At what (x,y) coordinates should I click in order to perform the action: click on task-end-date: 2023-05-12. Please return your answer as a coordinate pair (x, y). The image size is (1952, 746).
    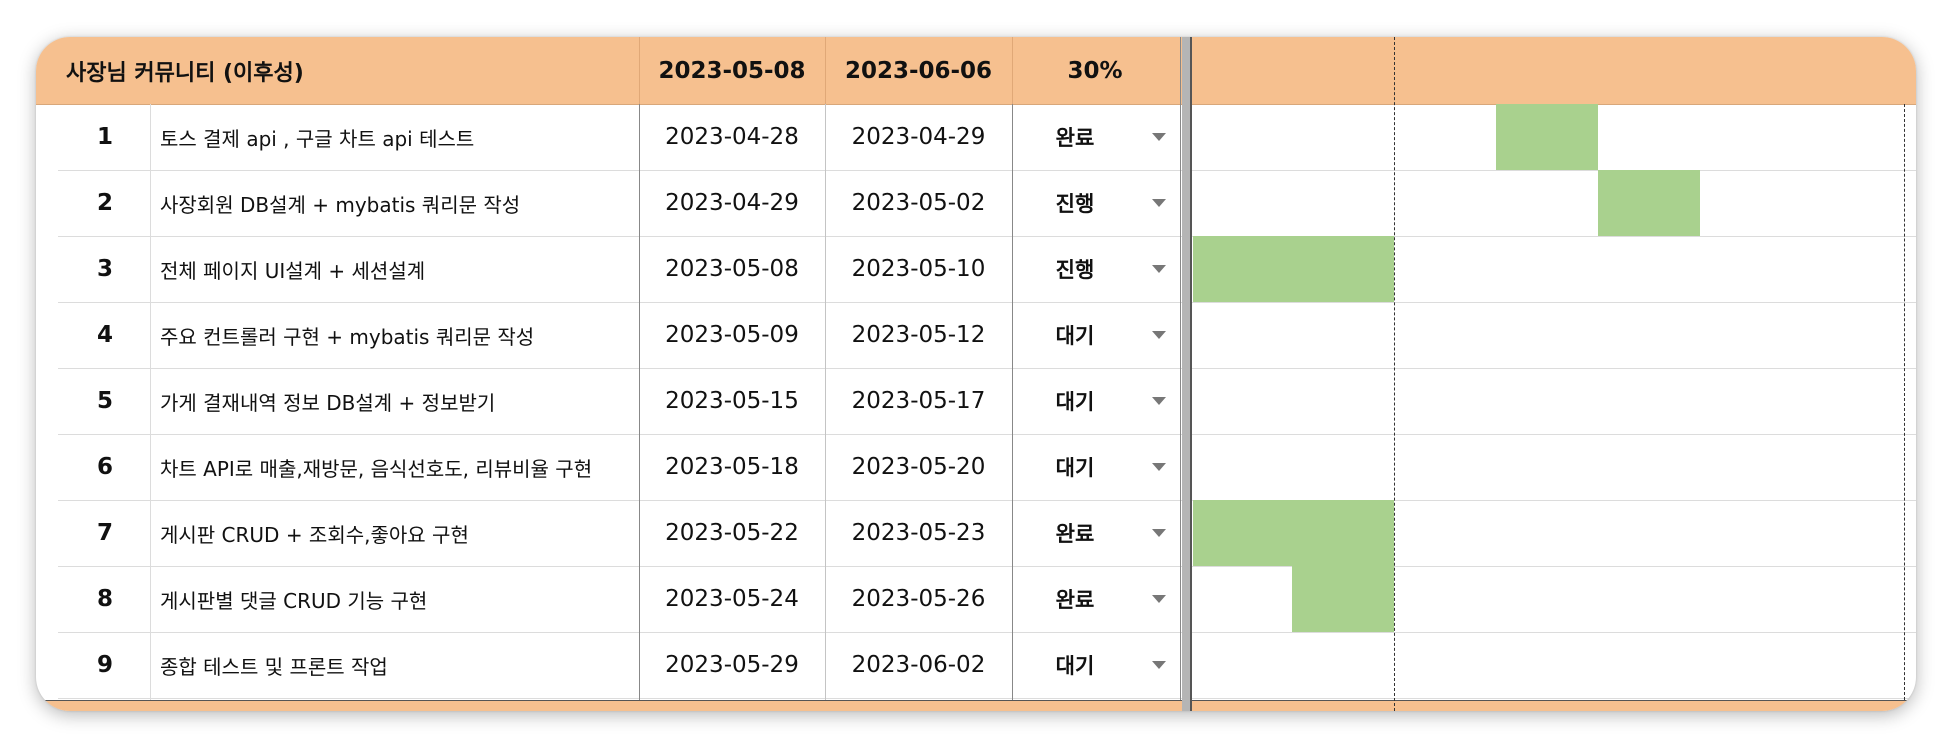
    Looking at the image, I should click on (918, 335).